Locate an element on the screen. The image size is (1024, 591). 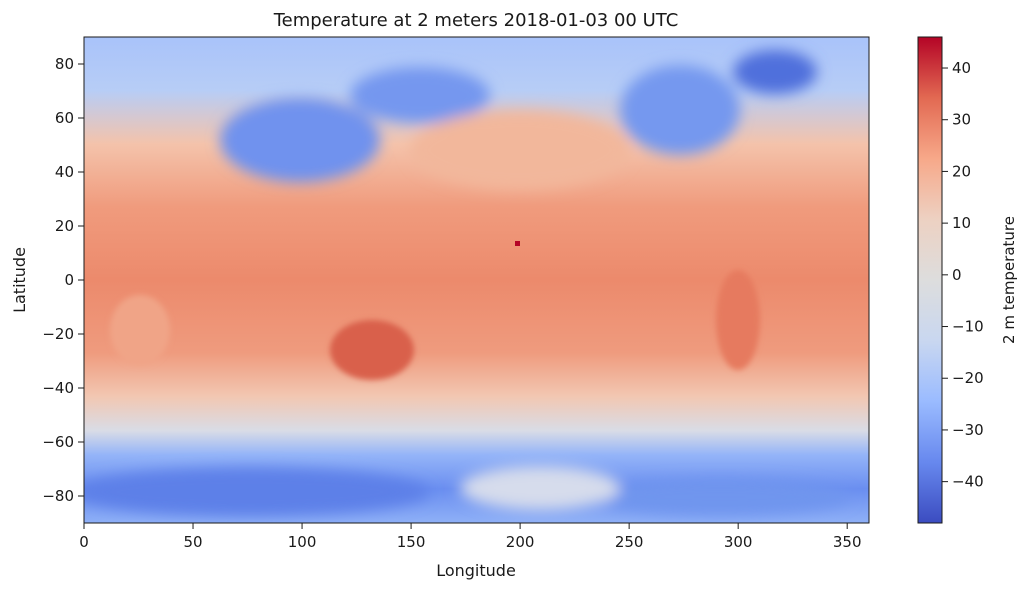
greenland-cold-region is located at coordinates (775, 72).